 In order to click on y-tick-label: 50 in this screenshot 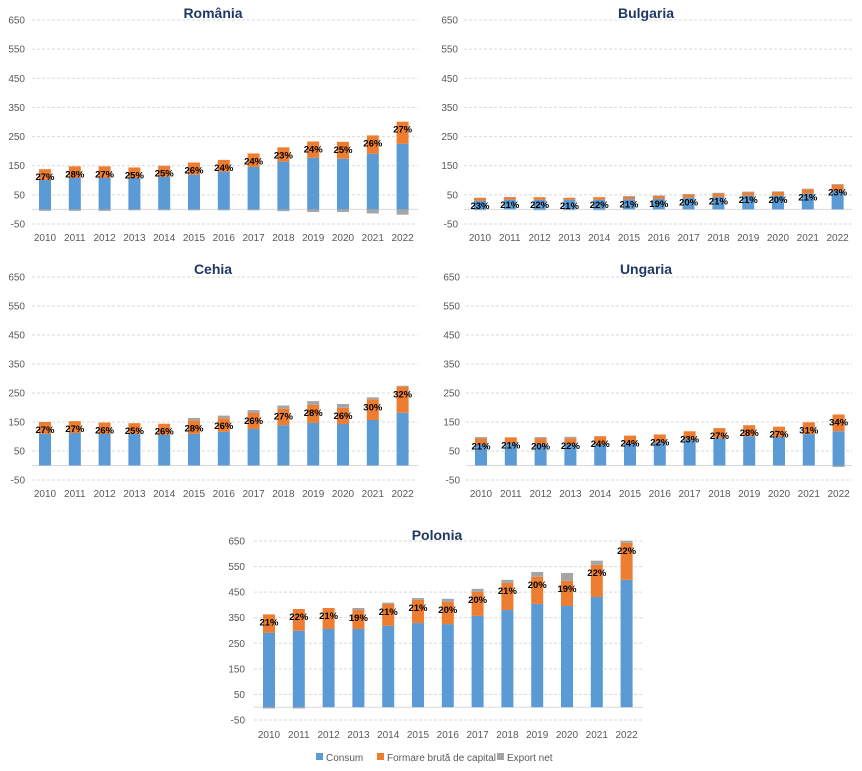, I will do `click(240, 695)`.